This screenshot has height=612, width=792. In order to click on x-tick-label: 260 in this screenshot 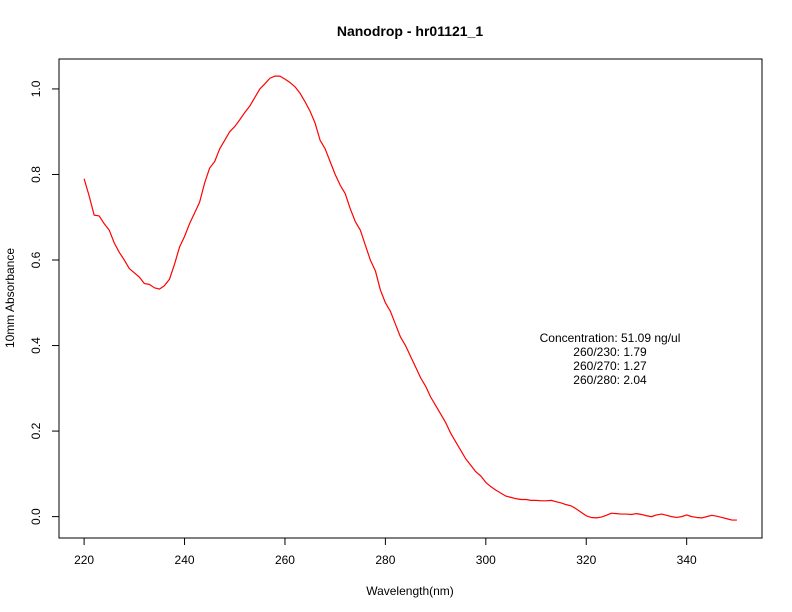, I will do `click(285, 560)`.